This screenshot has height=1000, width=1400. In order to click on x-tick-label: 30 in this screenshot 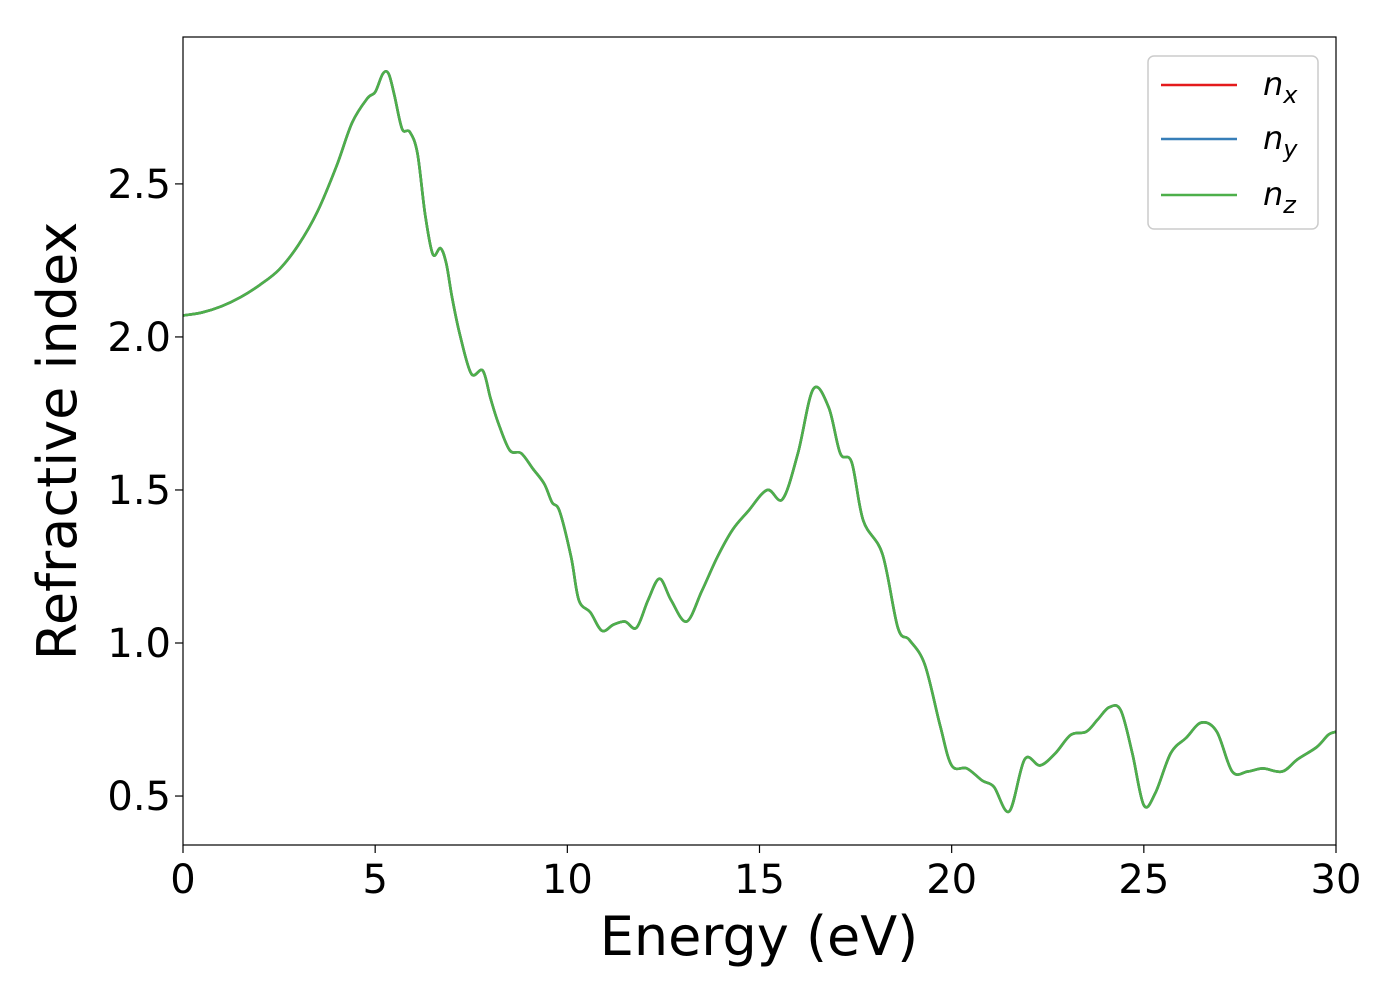, I will do `click(1336, 880)`.